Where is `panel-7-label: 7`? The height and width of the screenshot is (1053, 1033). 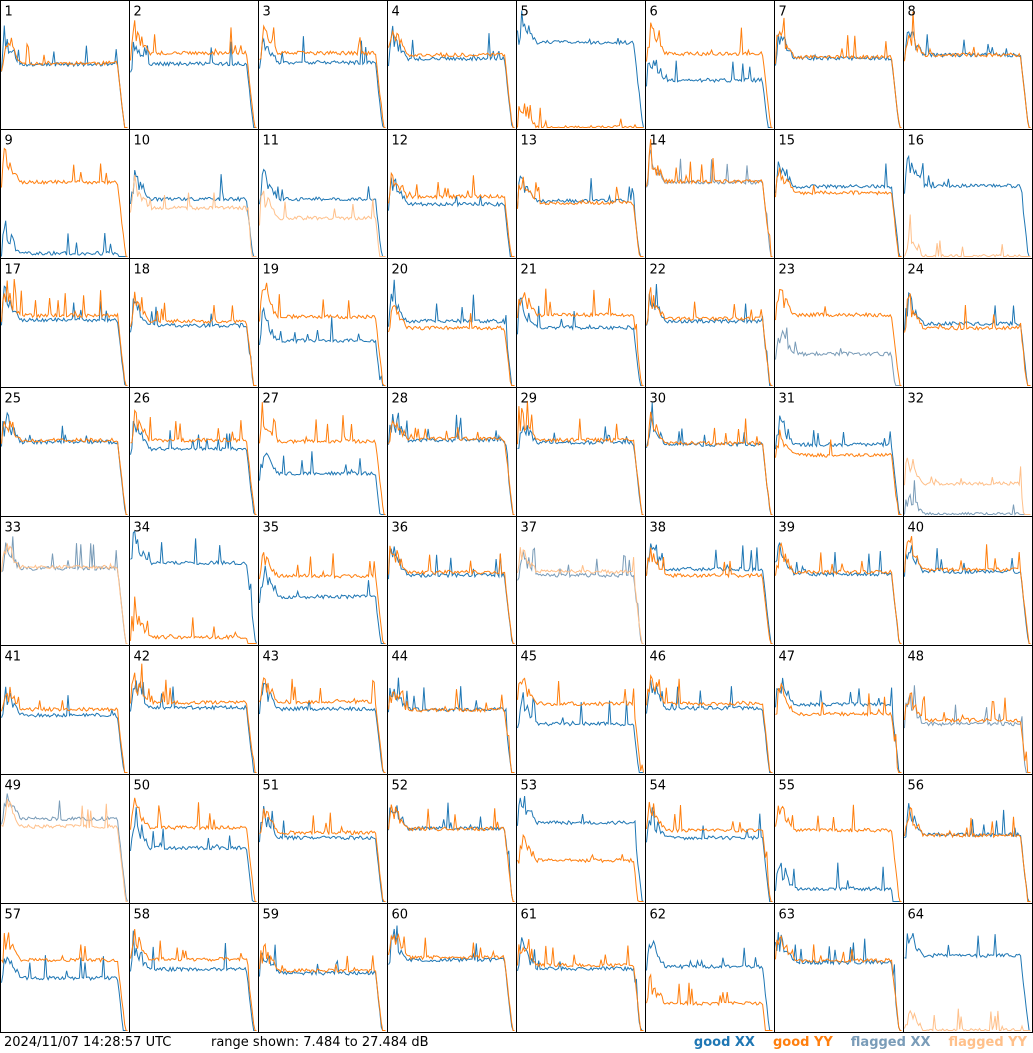
panel-7-label: 7 is located at coordinates (783, 12).